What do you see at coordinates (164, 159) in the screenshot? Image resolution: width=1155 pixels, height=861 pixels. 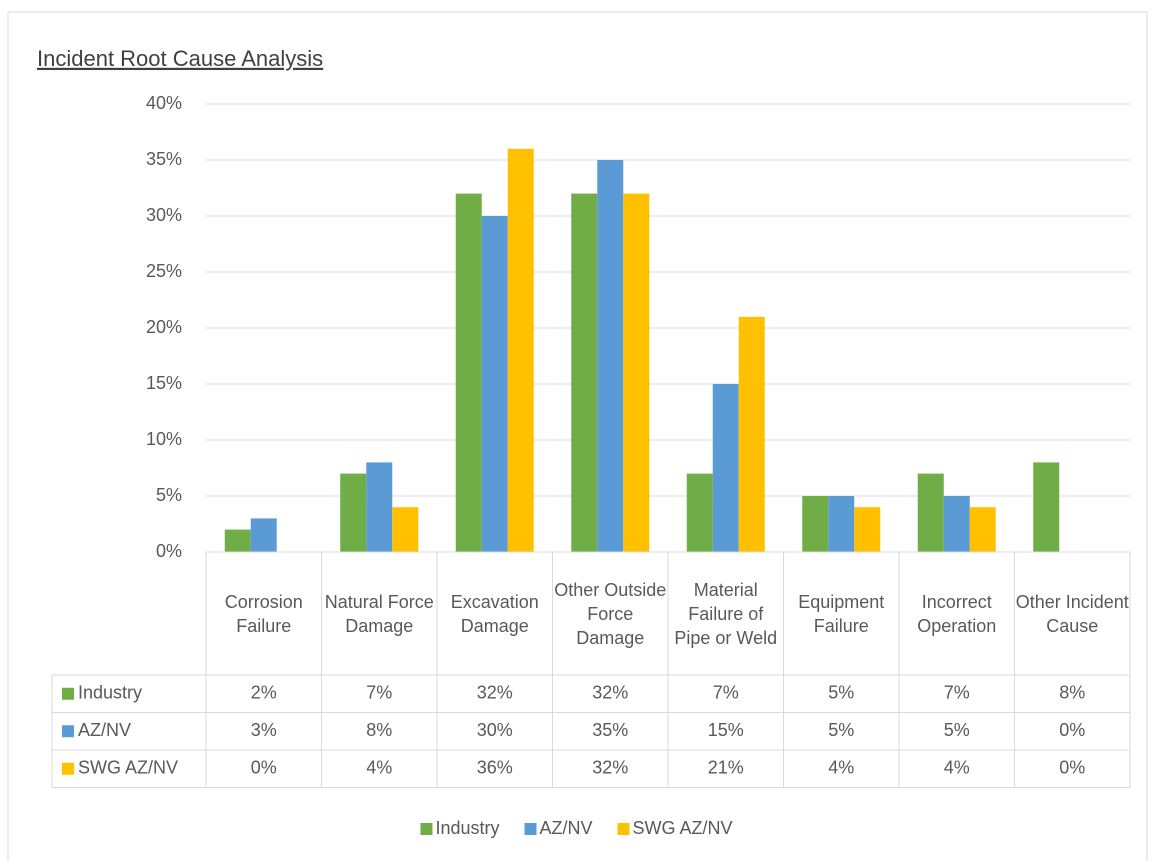 I see `y-tick-label: 35%` at bounding box center [164, 159].